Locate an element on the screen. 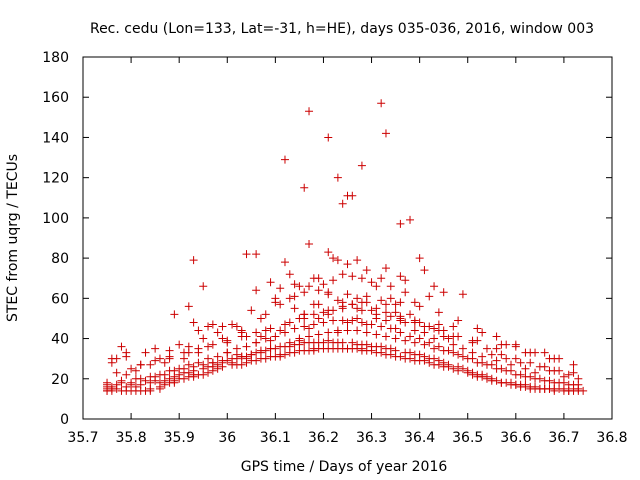  x-tick-label: 35.8 is located at coordinates (131, 438).